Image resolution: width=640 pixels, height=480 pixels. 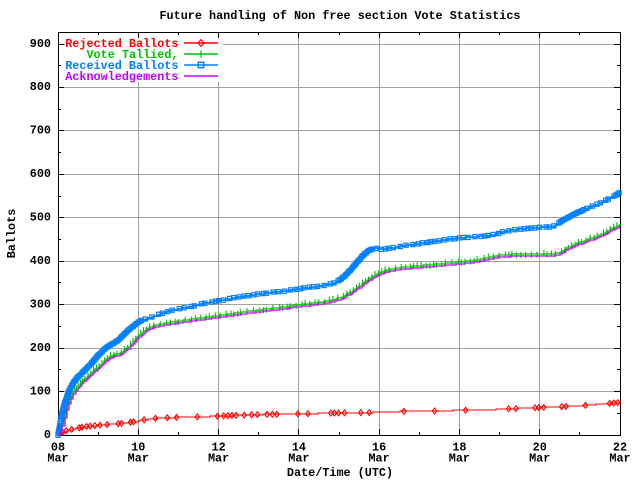 I want to click on svg-text: 14, so click(x=299, y=448).